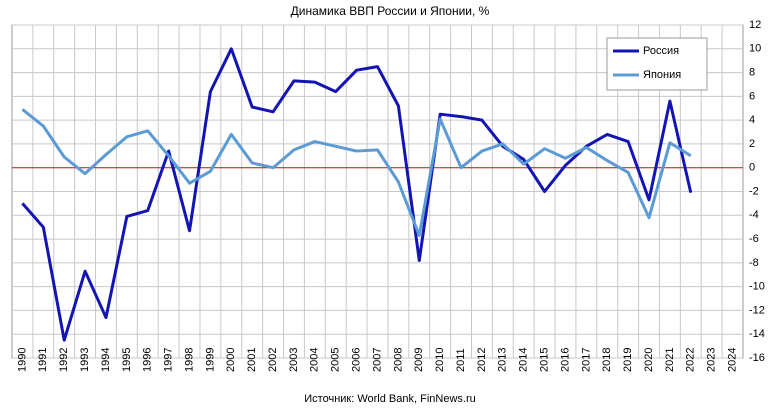  Describe the element at coordinates (357, 360) in the screenshot. I see `x-tick-label: 2006` at that location.